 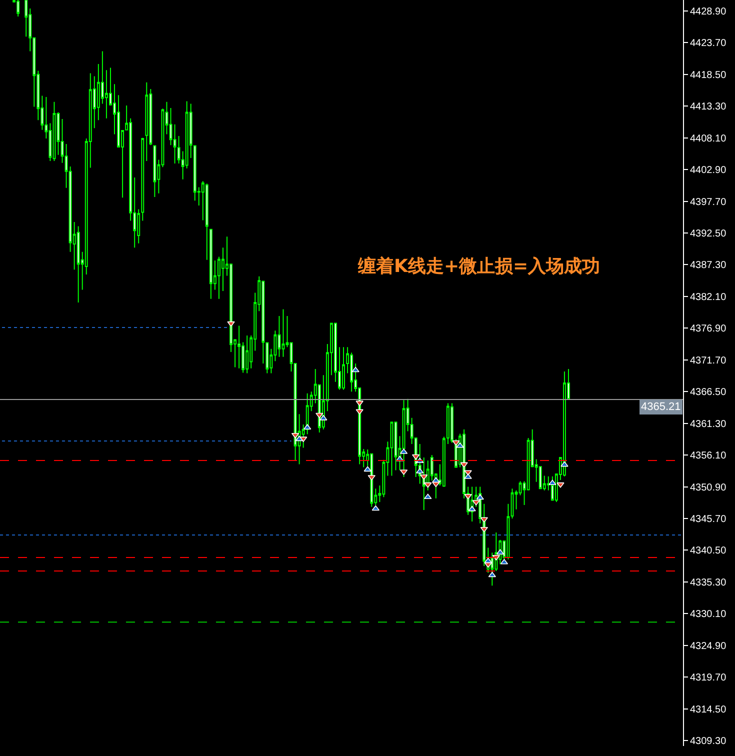 I want to click on y-tick-label: 4408.10, so click(x=708, y=138).